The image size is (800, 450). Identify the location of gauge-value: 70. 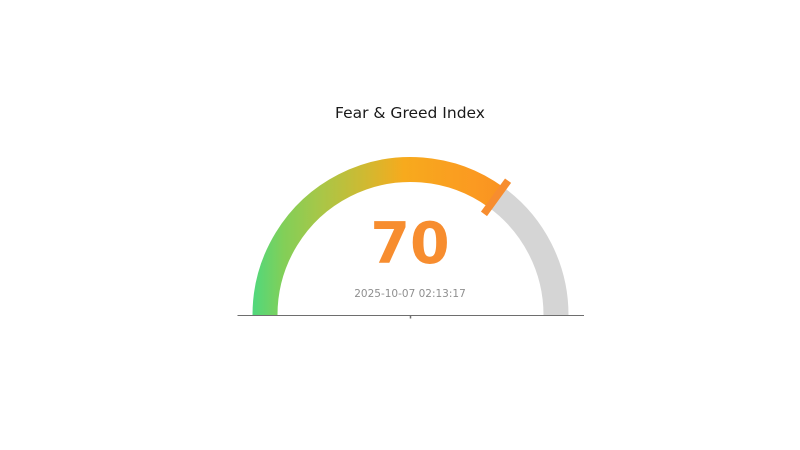
(409, 244).